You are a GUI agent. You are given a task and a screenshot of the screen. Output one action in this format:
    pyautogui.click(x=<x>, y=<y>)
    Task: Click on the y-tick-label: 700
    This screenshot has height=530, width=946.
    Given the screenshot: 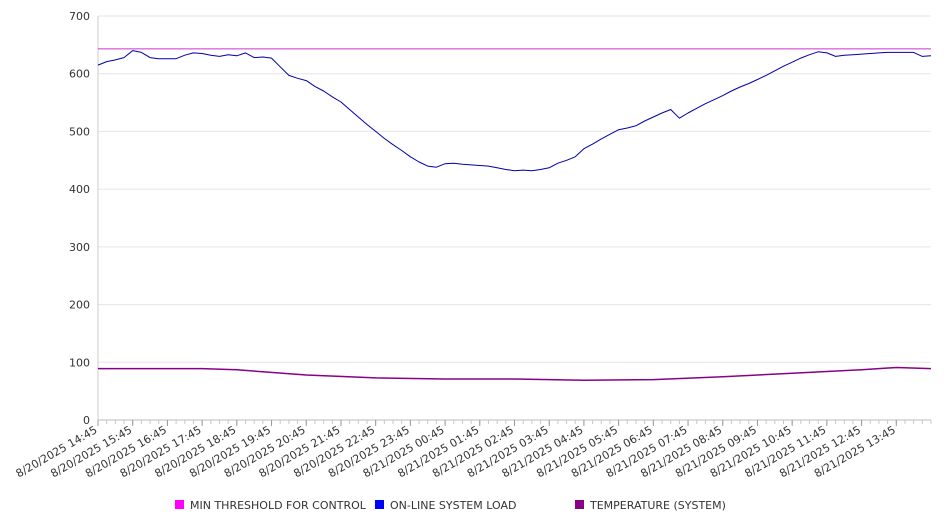 What is the action you would take?
    pyautogui.click(x=79, y=16)
    